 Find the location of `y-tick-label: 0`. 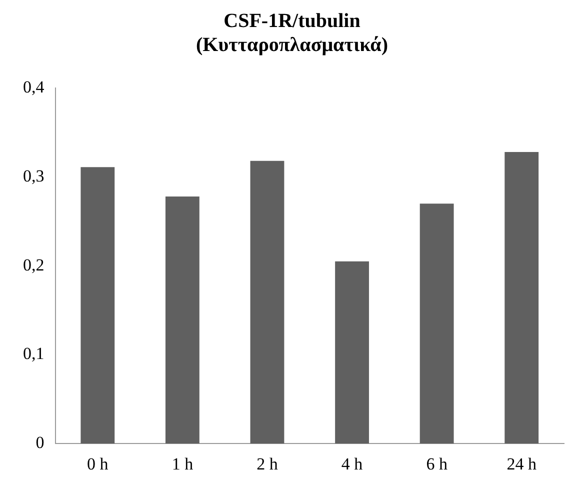

y-tick-label: 0 is located at coordinates (40, 442).